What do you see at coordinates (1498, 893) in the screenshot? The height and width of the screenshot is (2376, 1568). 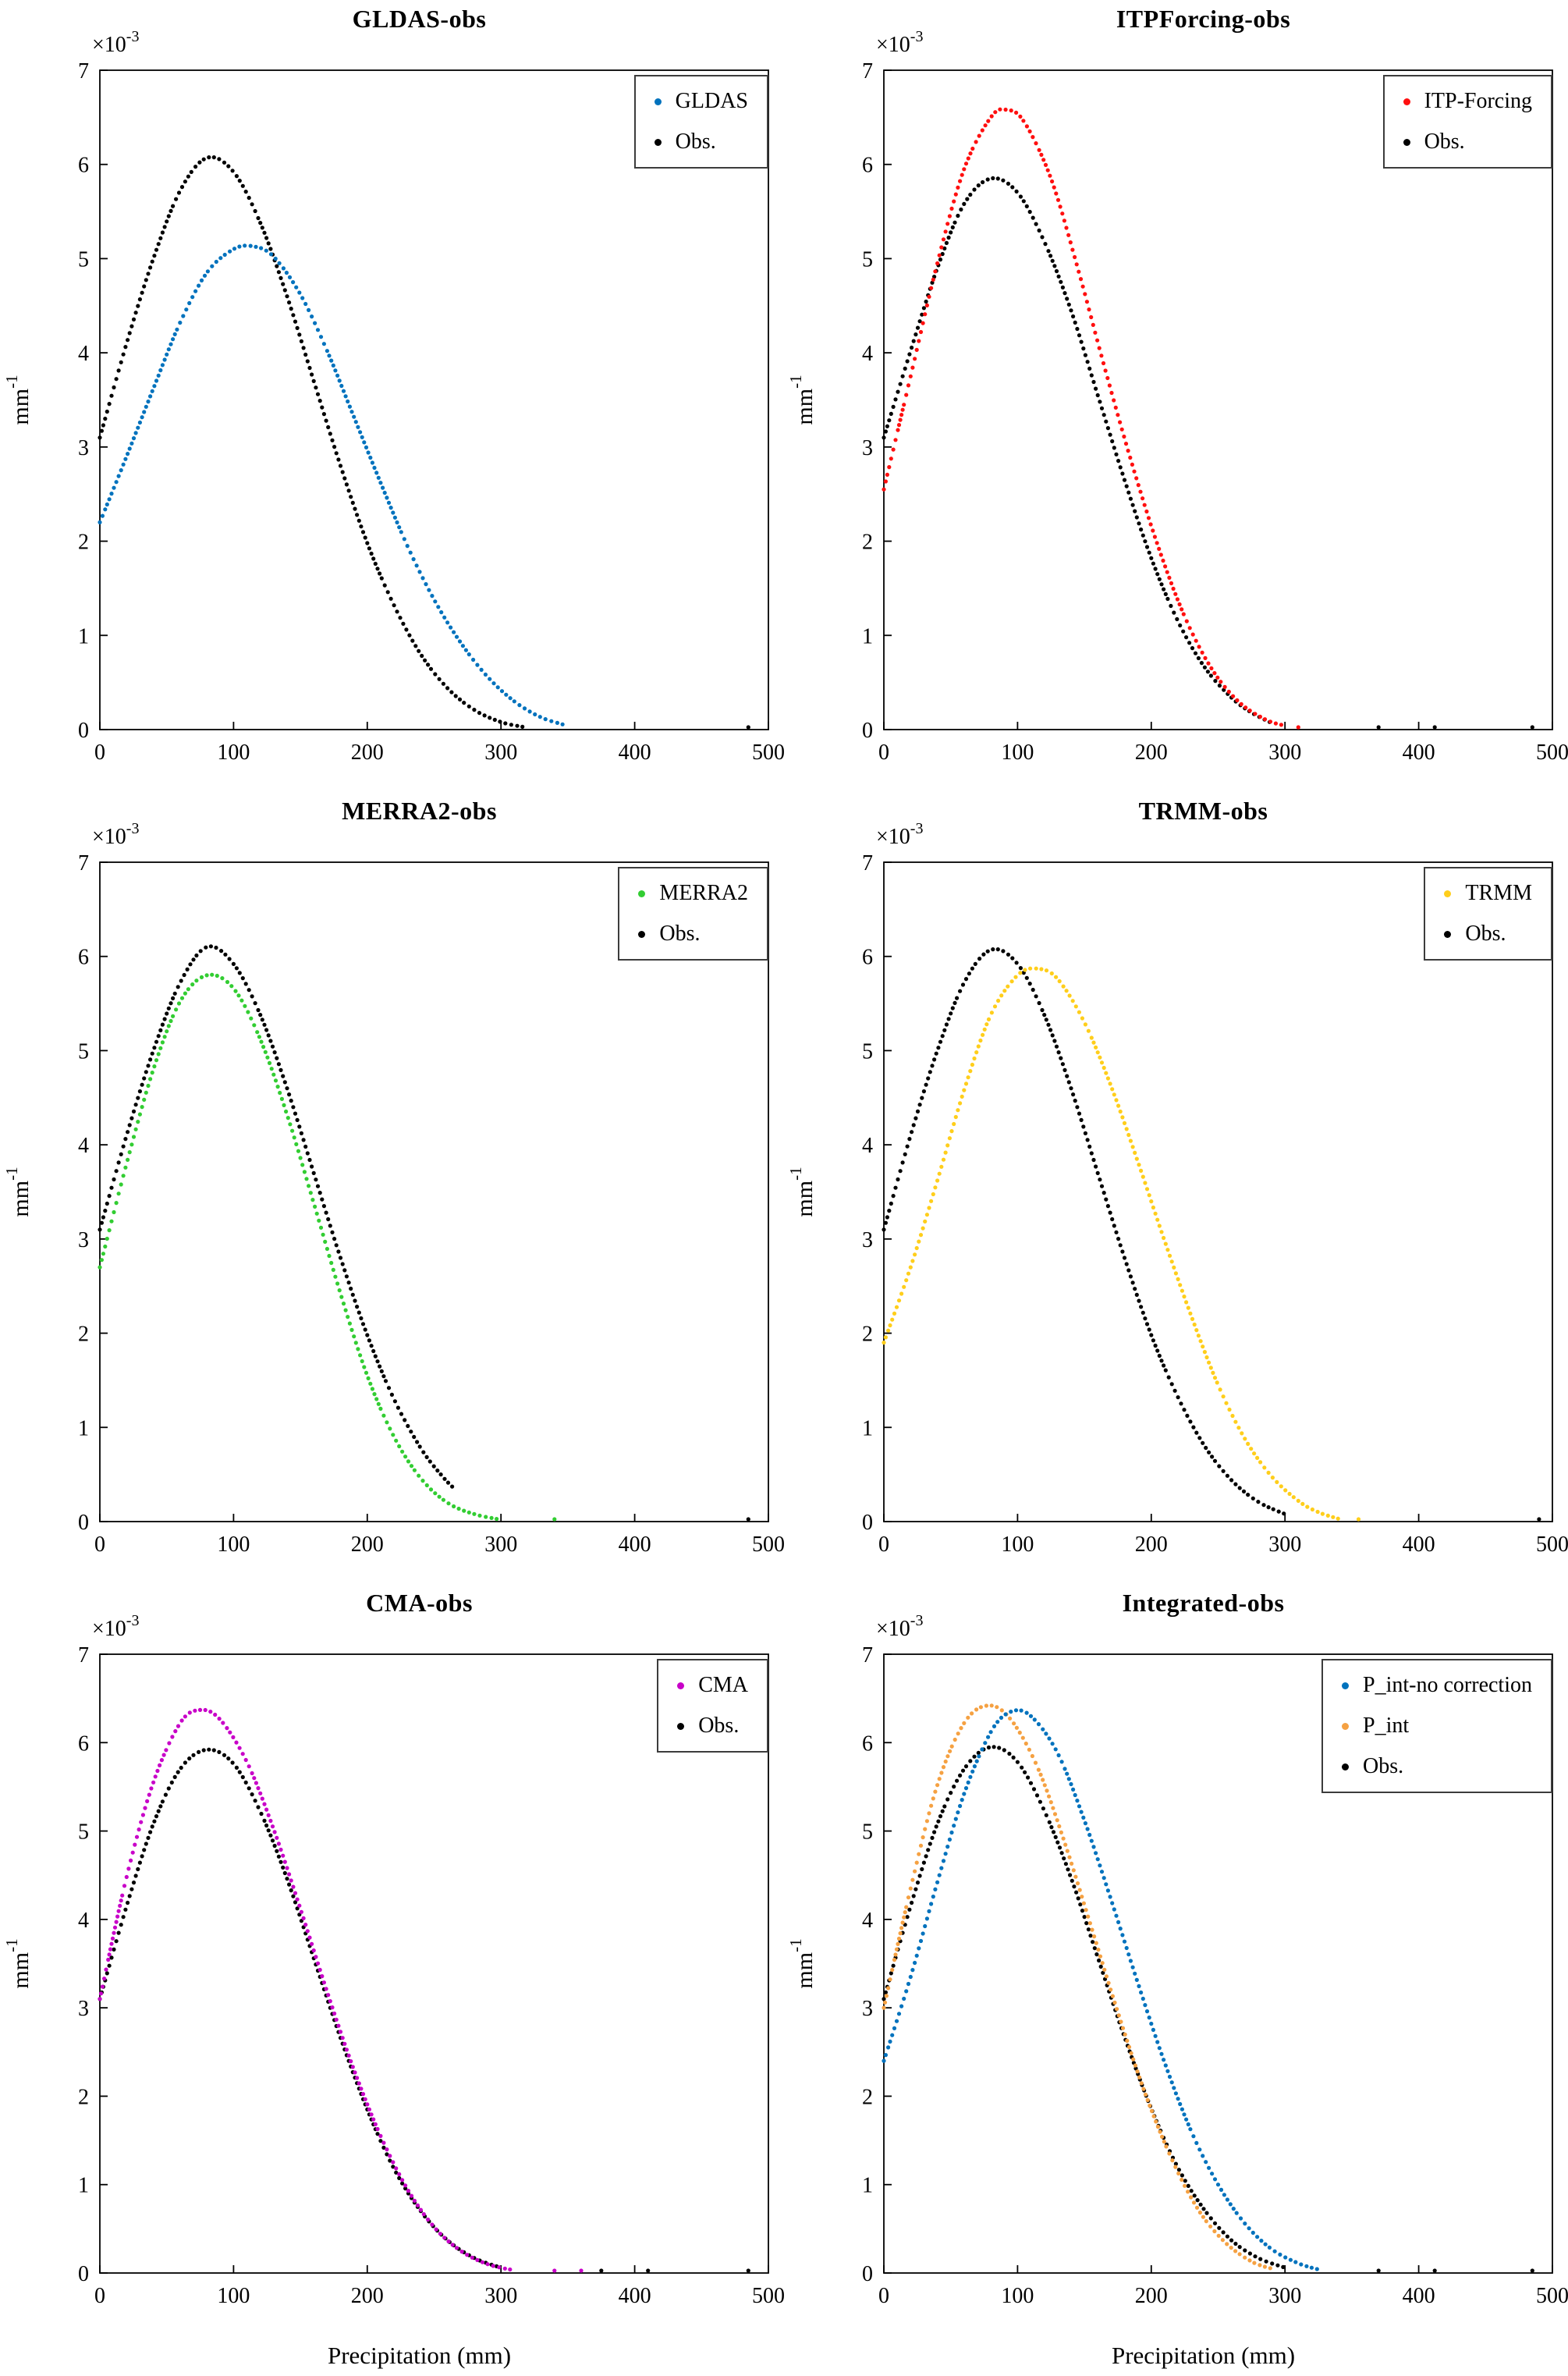 I see `legend-label: TRMM` at bounding box center [1498, 893].